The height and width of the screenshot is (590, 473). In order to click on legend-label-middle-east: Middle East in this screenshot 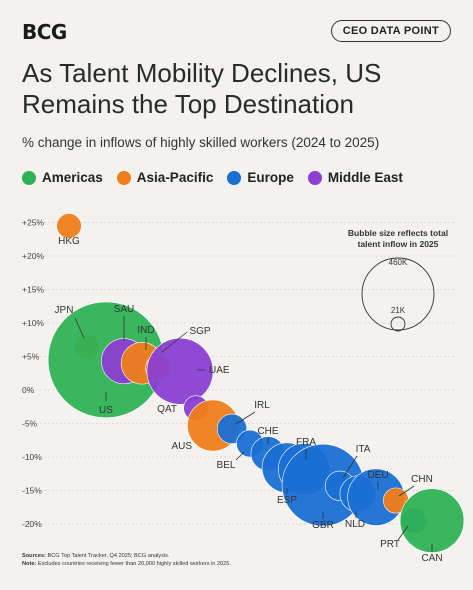, I will do `click(365, 177)`.